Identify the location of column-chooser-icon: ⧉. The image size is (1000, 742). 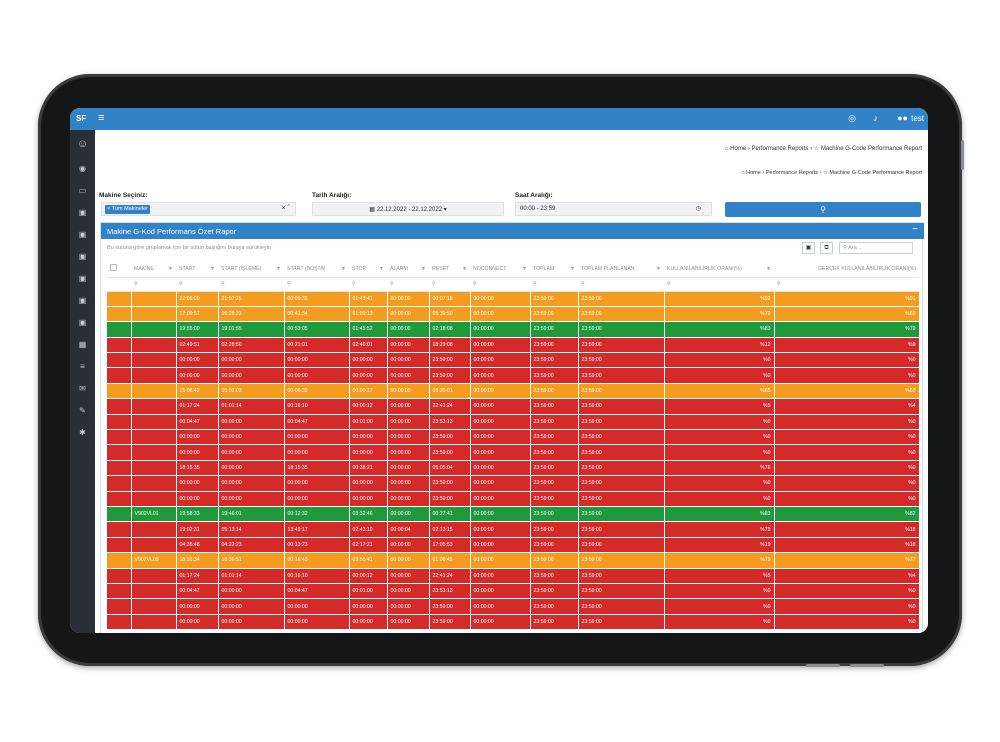
(826, 248).